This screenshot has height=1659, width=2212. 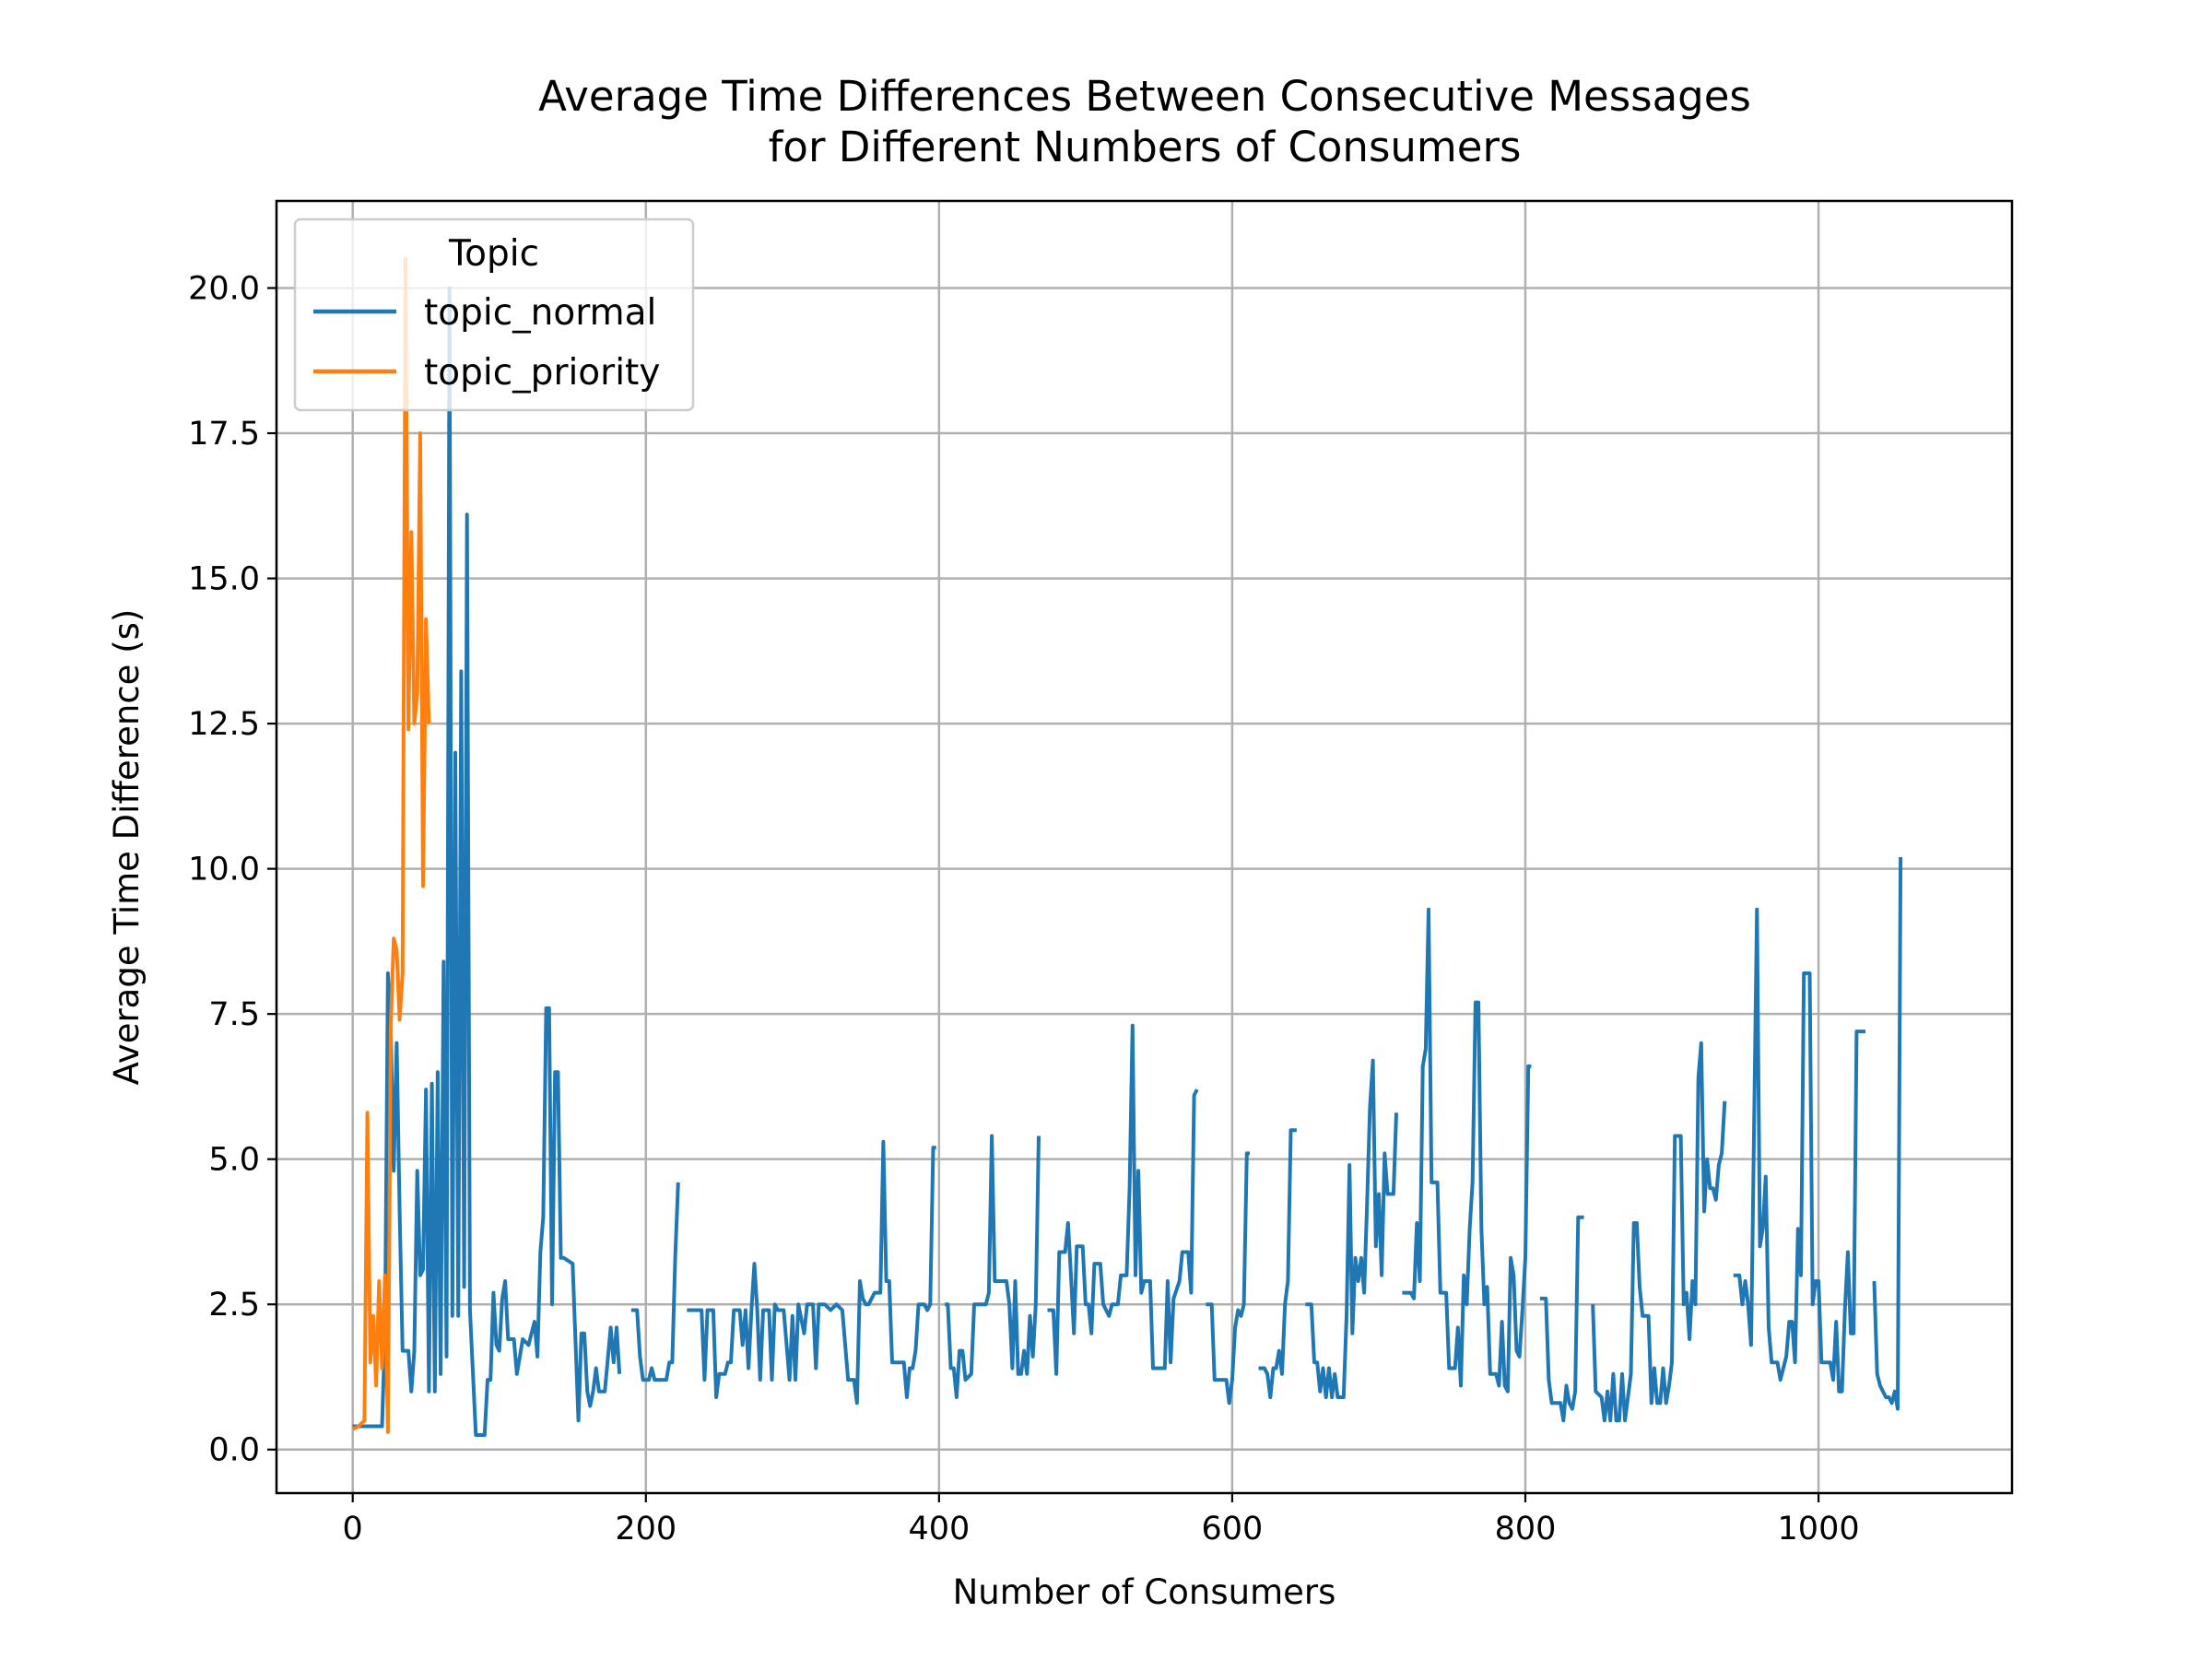 I want to click on x-axis-label: Number of Consumers, so click(x=1144, y=1592).